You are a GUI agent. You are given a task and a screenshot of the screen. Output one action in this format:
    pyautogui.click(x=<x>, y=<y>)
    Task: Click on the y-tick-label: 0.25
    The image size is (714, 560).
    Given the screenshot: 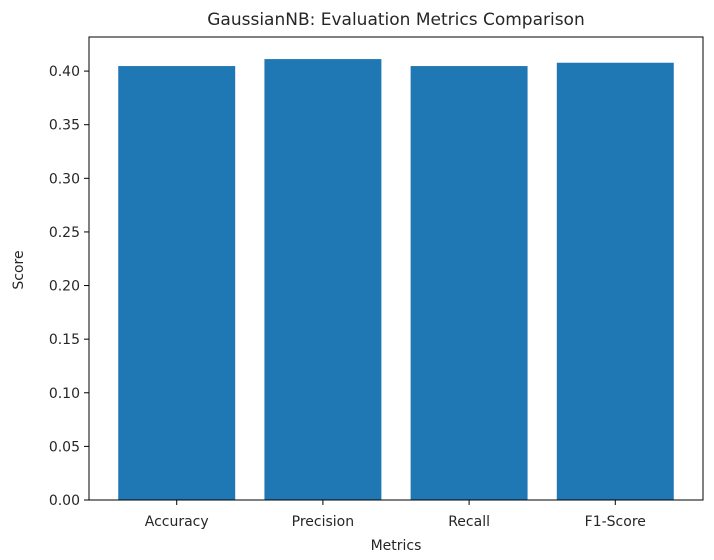 What is the action you would take?
    pyautogui.click(x=64, y=233)
    